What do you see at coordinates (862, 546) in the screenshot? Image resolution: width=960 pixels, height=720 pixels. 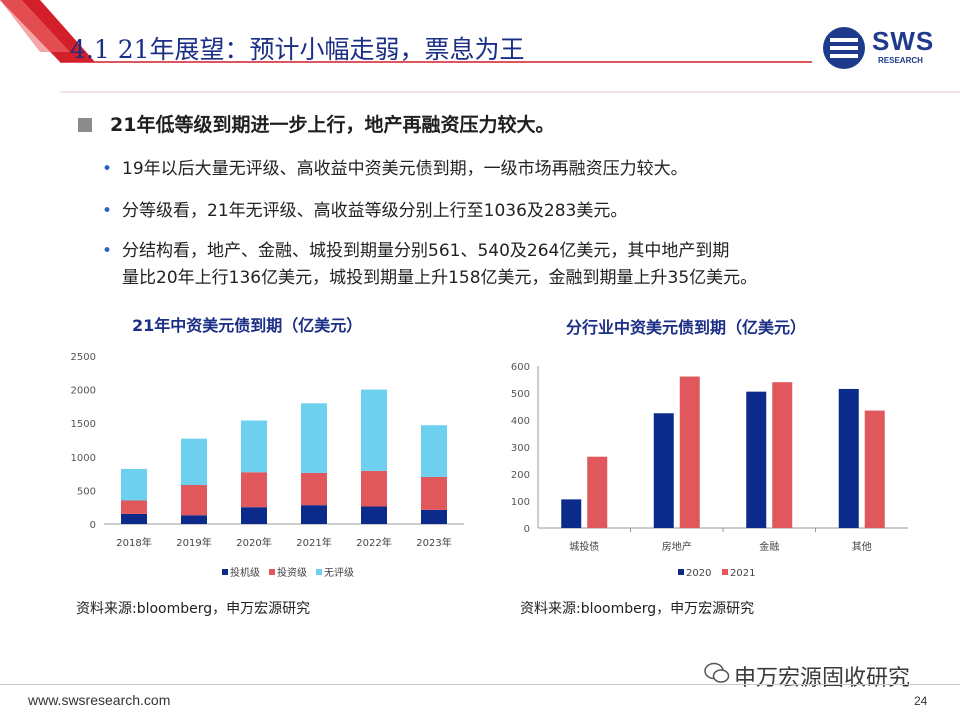 I see `x-tick-label: 其他` at bounding box center [862, 546].